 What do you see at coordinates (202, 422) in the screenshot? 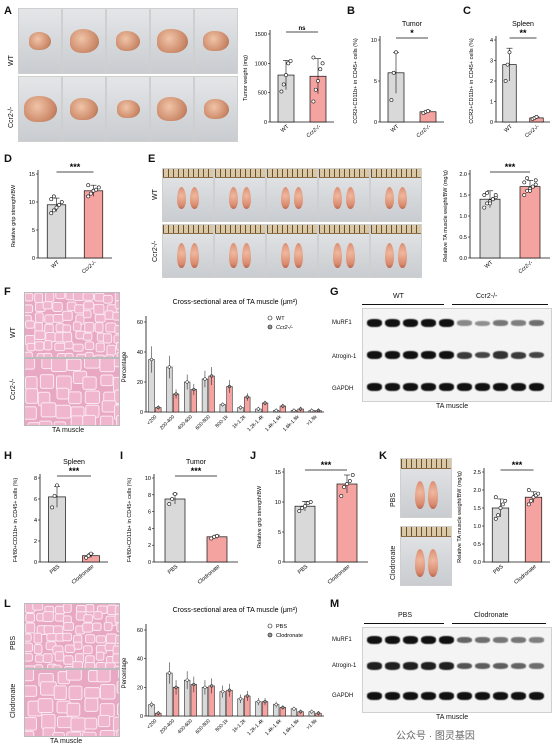
I see `x-tick-label: 600-800` at bounding box center [202, 422].